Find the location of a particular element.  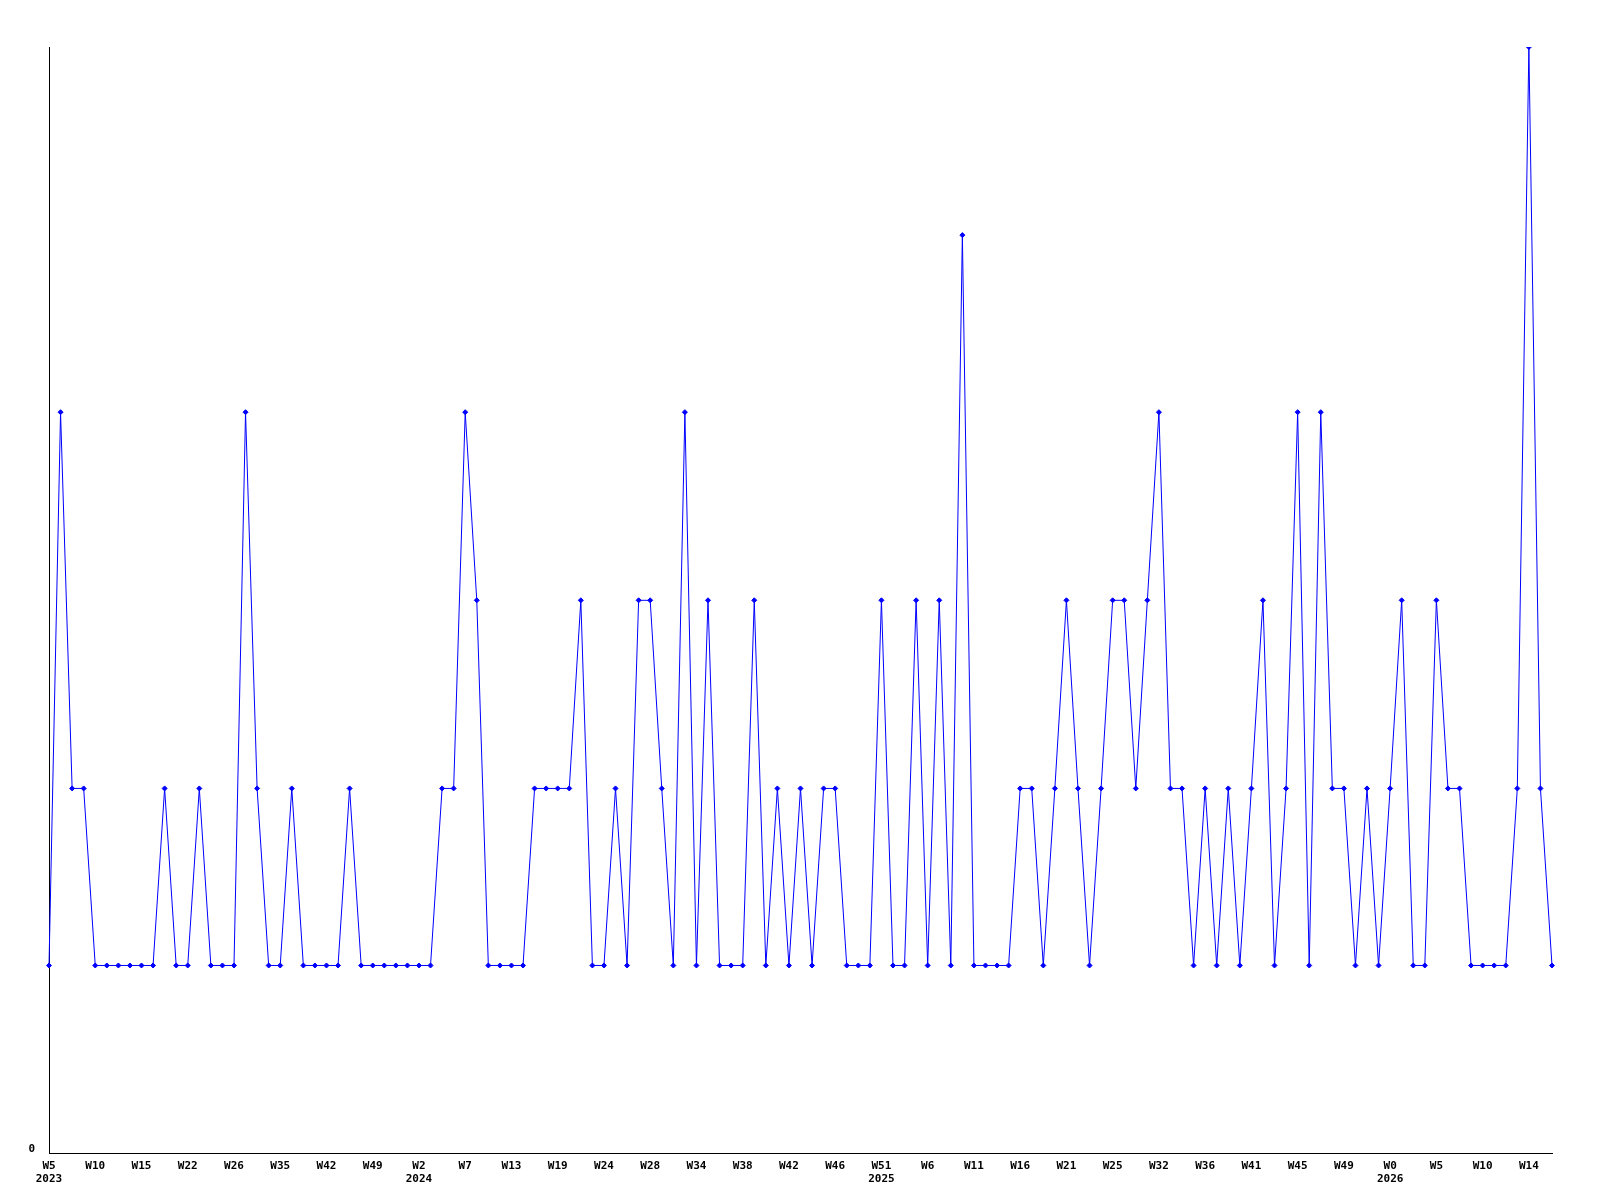

x-tick-label: W45 is located at coordinates (1297, 1166).